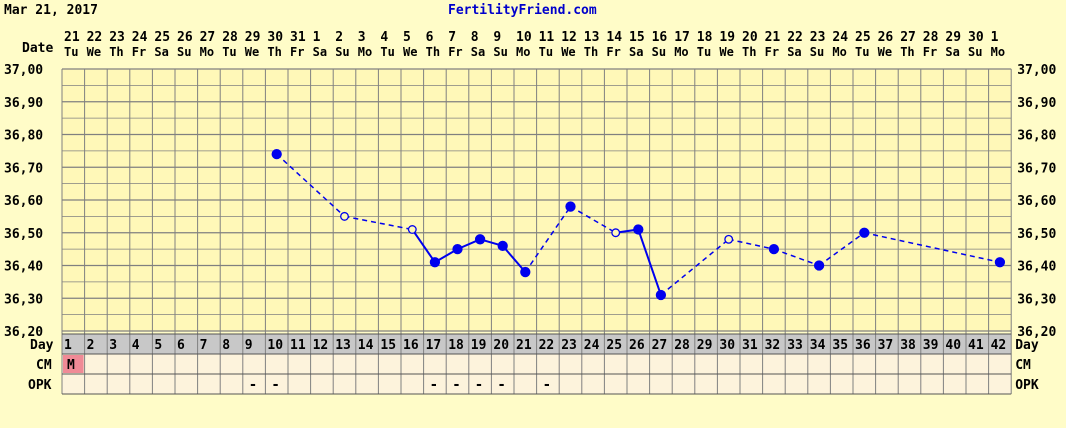 This screenshot has width=1066, height=428. What do you see at coordinates (475, 37) in the screenshot?
I see `date-tick-label: 8` at bounding box center [475, 37].